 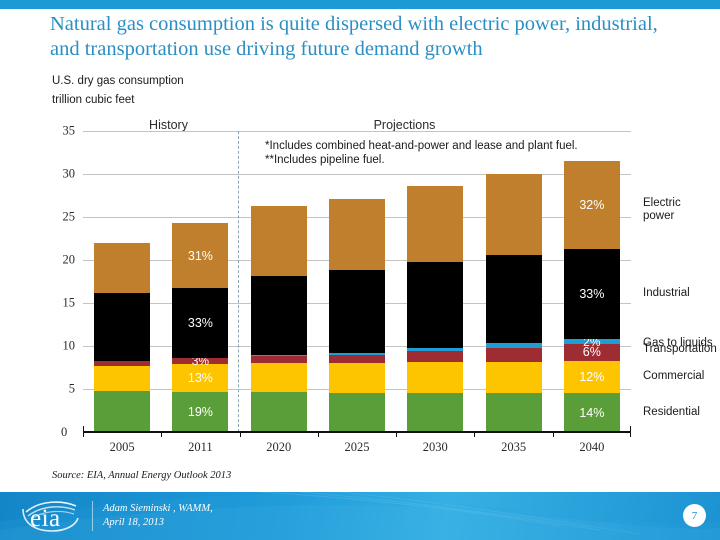 I want to click on bar-2040: 14% 12% 6% 2% 33% 32%, so click(x=591, y=296).